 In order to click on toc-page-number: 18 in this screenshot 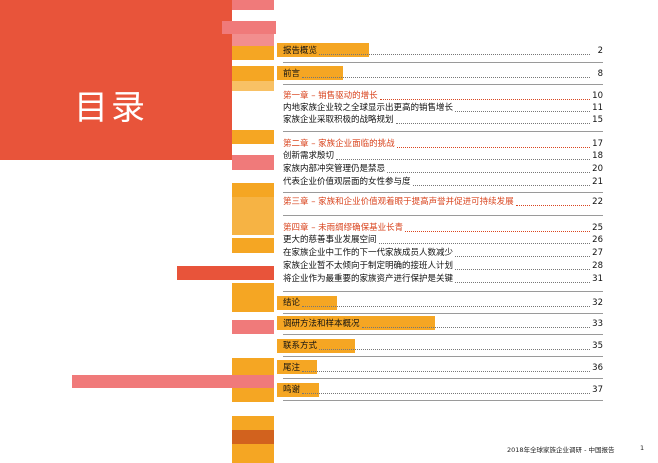, I will do `click(597, 156)`.